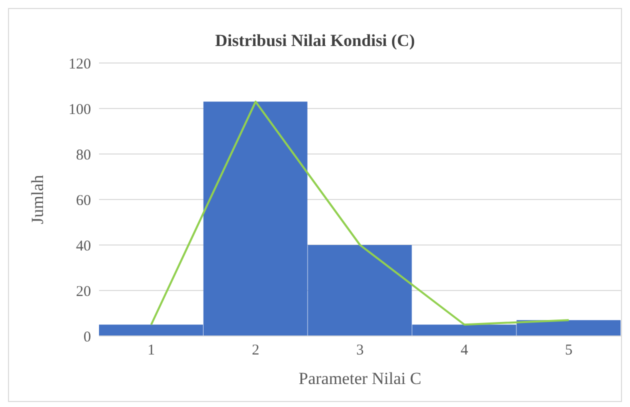 This screenshot has height=407, width=630. Describe the element at coordinates (83, 155) in the screenshot. I see `y-tick-label: 80` at that location.